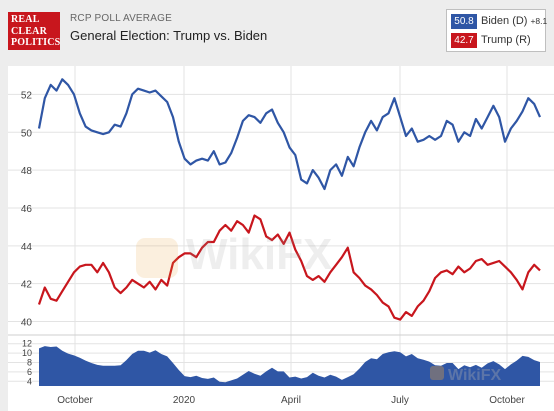 The image size is (554, 411). I want to click on realclearpolitics-logo: REAL CLEAR POLITICS, so click(34, 31).